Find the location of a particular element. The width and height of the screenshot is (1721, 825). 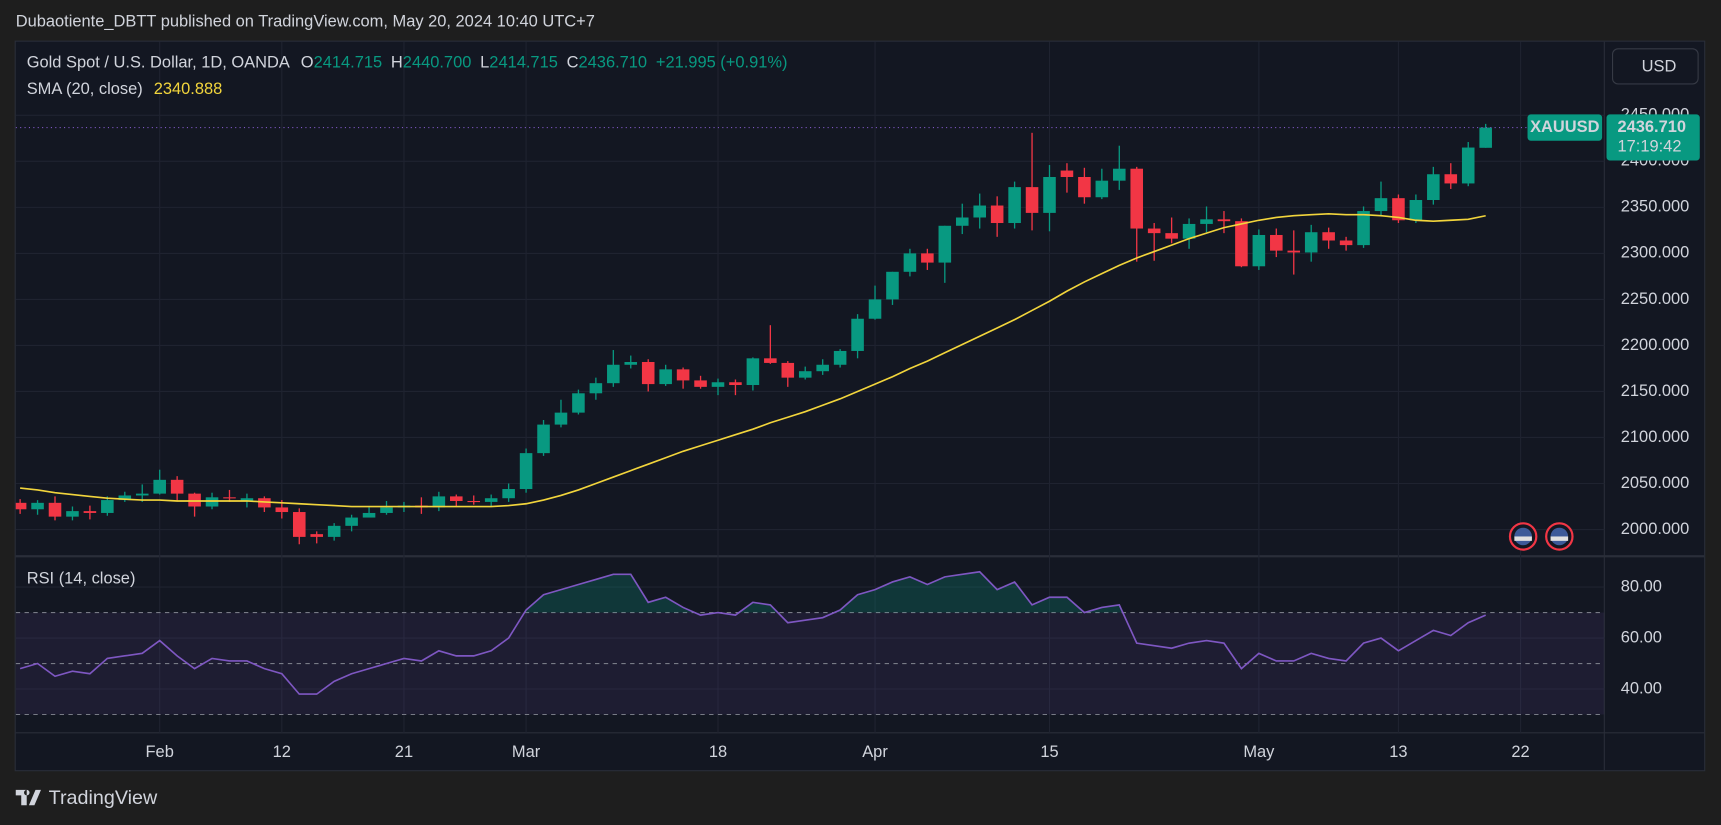

price-tag is located at coordinates (1653, 137).